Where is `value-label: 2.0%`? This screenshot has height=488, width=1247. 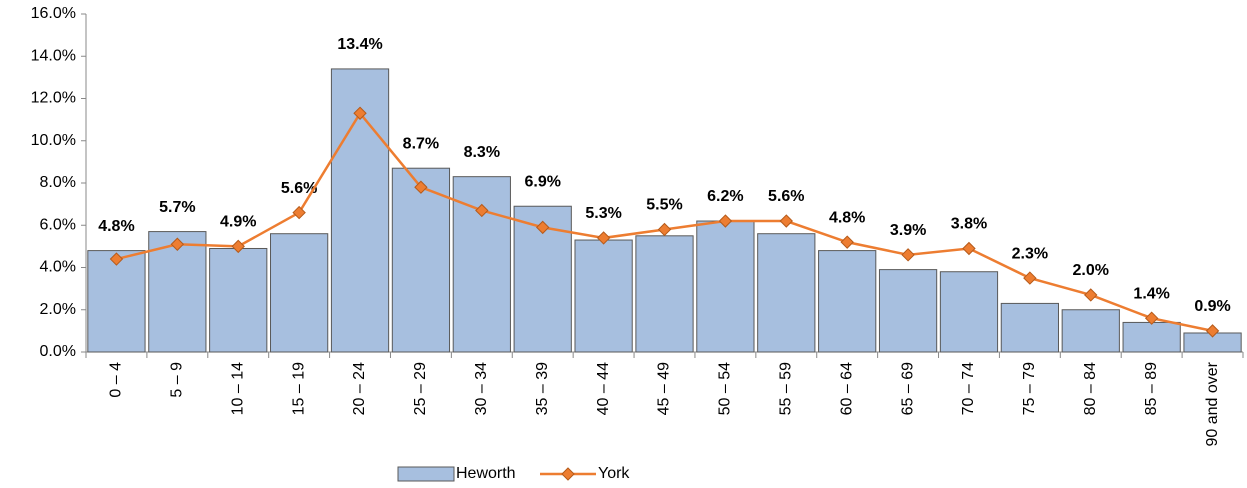
value-label: 2.0% is located at coordinates (1091, 270).